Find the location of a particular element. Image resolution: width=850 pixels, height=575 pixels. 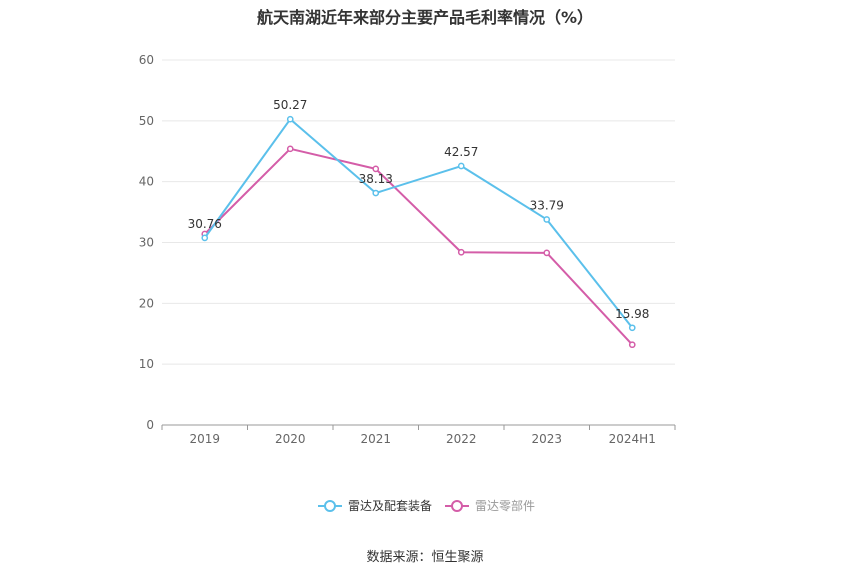

y-tick-label-30: 30 is located at coordinates (146, 243).